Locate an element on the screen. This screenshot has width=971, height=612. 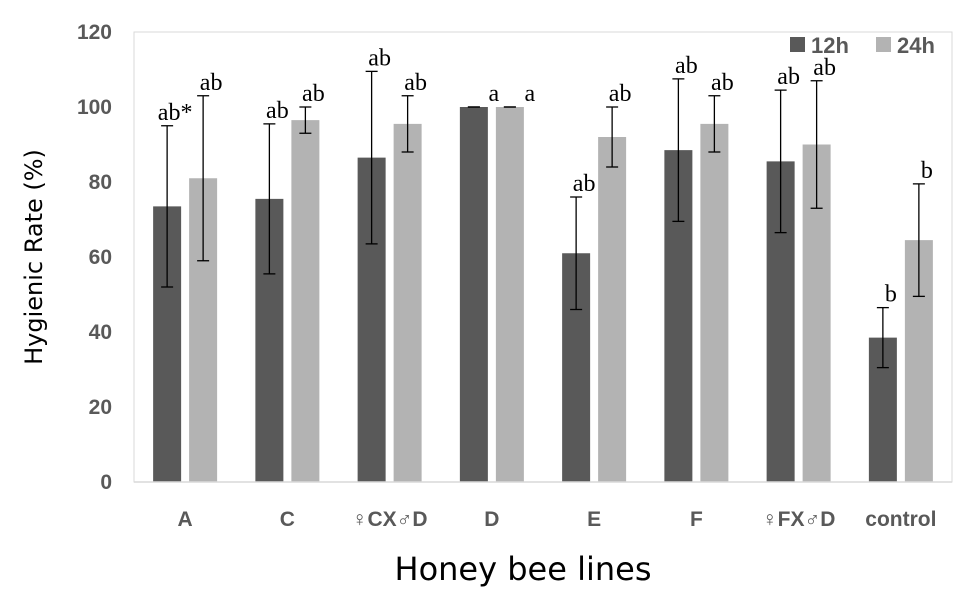
x-category-label: E is located at coordinates (594, 519).